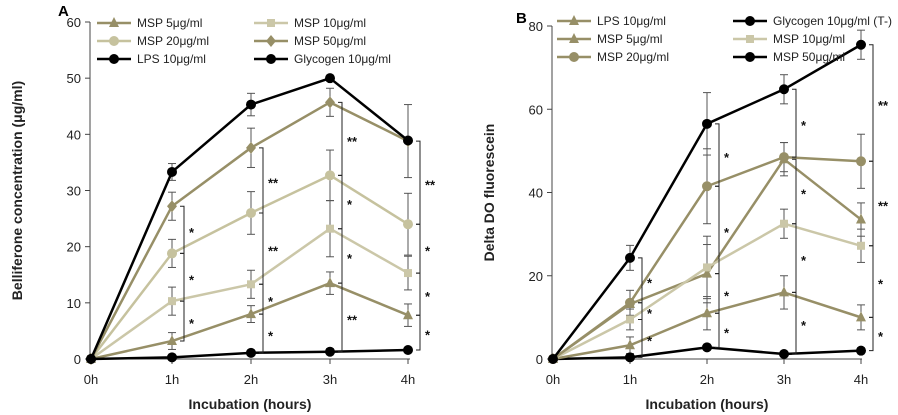  What do you see at coordinates (17, 190) in the screenshot?
I see `panel-a-y-axis-title: Belliferone concentration (μg/ml)` at bounding box center [17, 190].